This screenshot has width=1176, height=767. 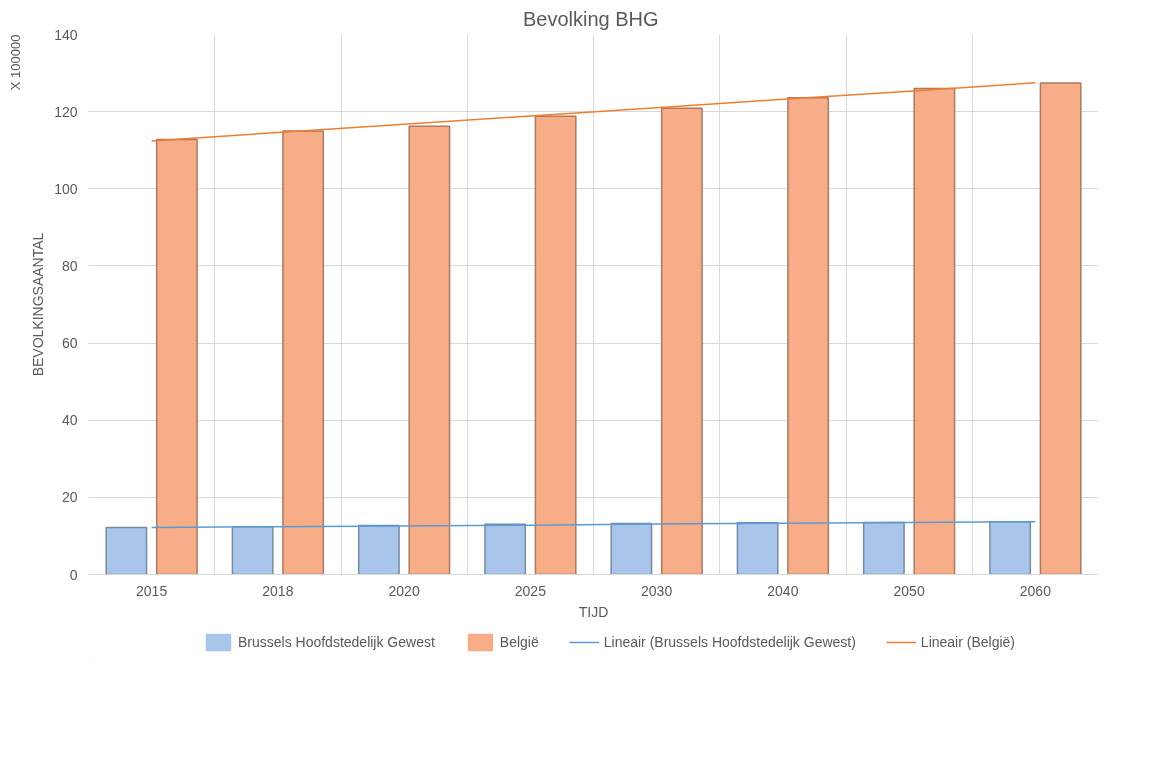 What do you see at coordinates (152, 590) in the screenshot?
I see `x-tick-label: 2015` at bounding box center [152, 590].